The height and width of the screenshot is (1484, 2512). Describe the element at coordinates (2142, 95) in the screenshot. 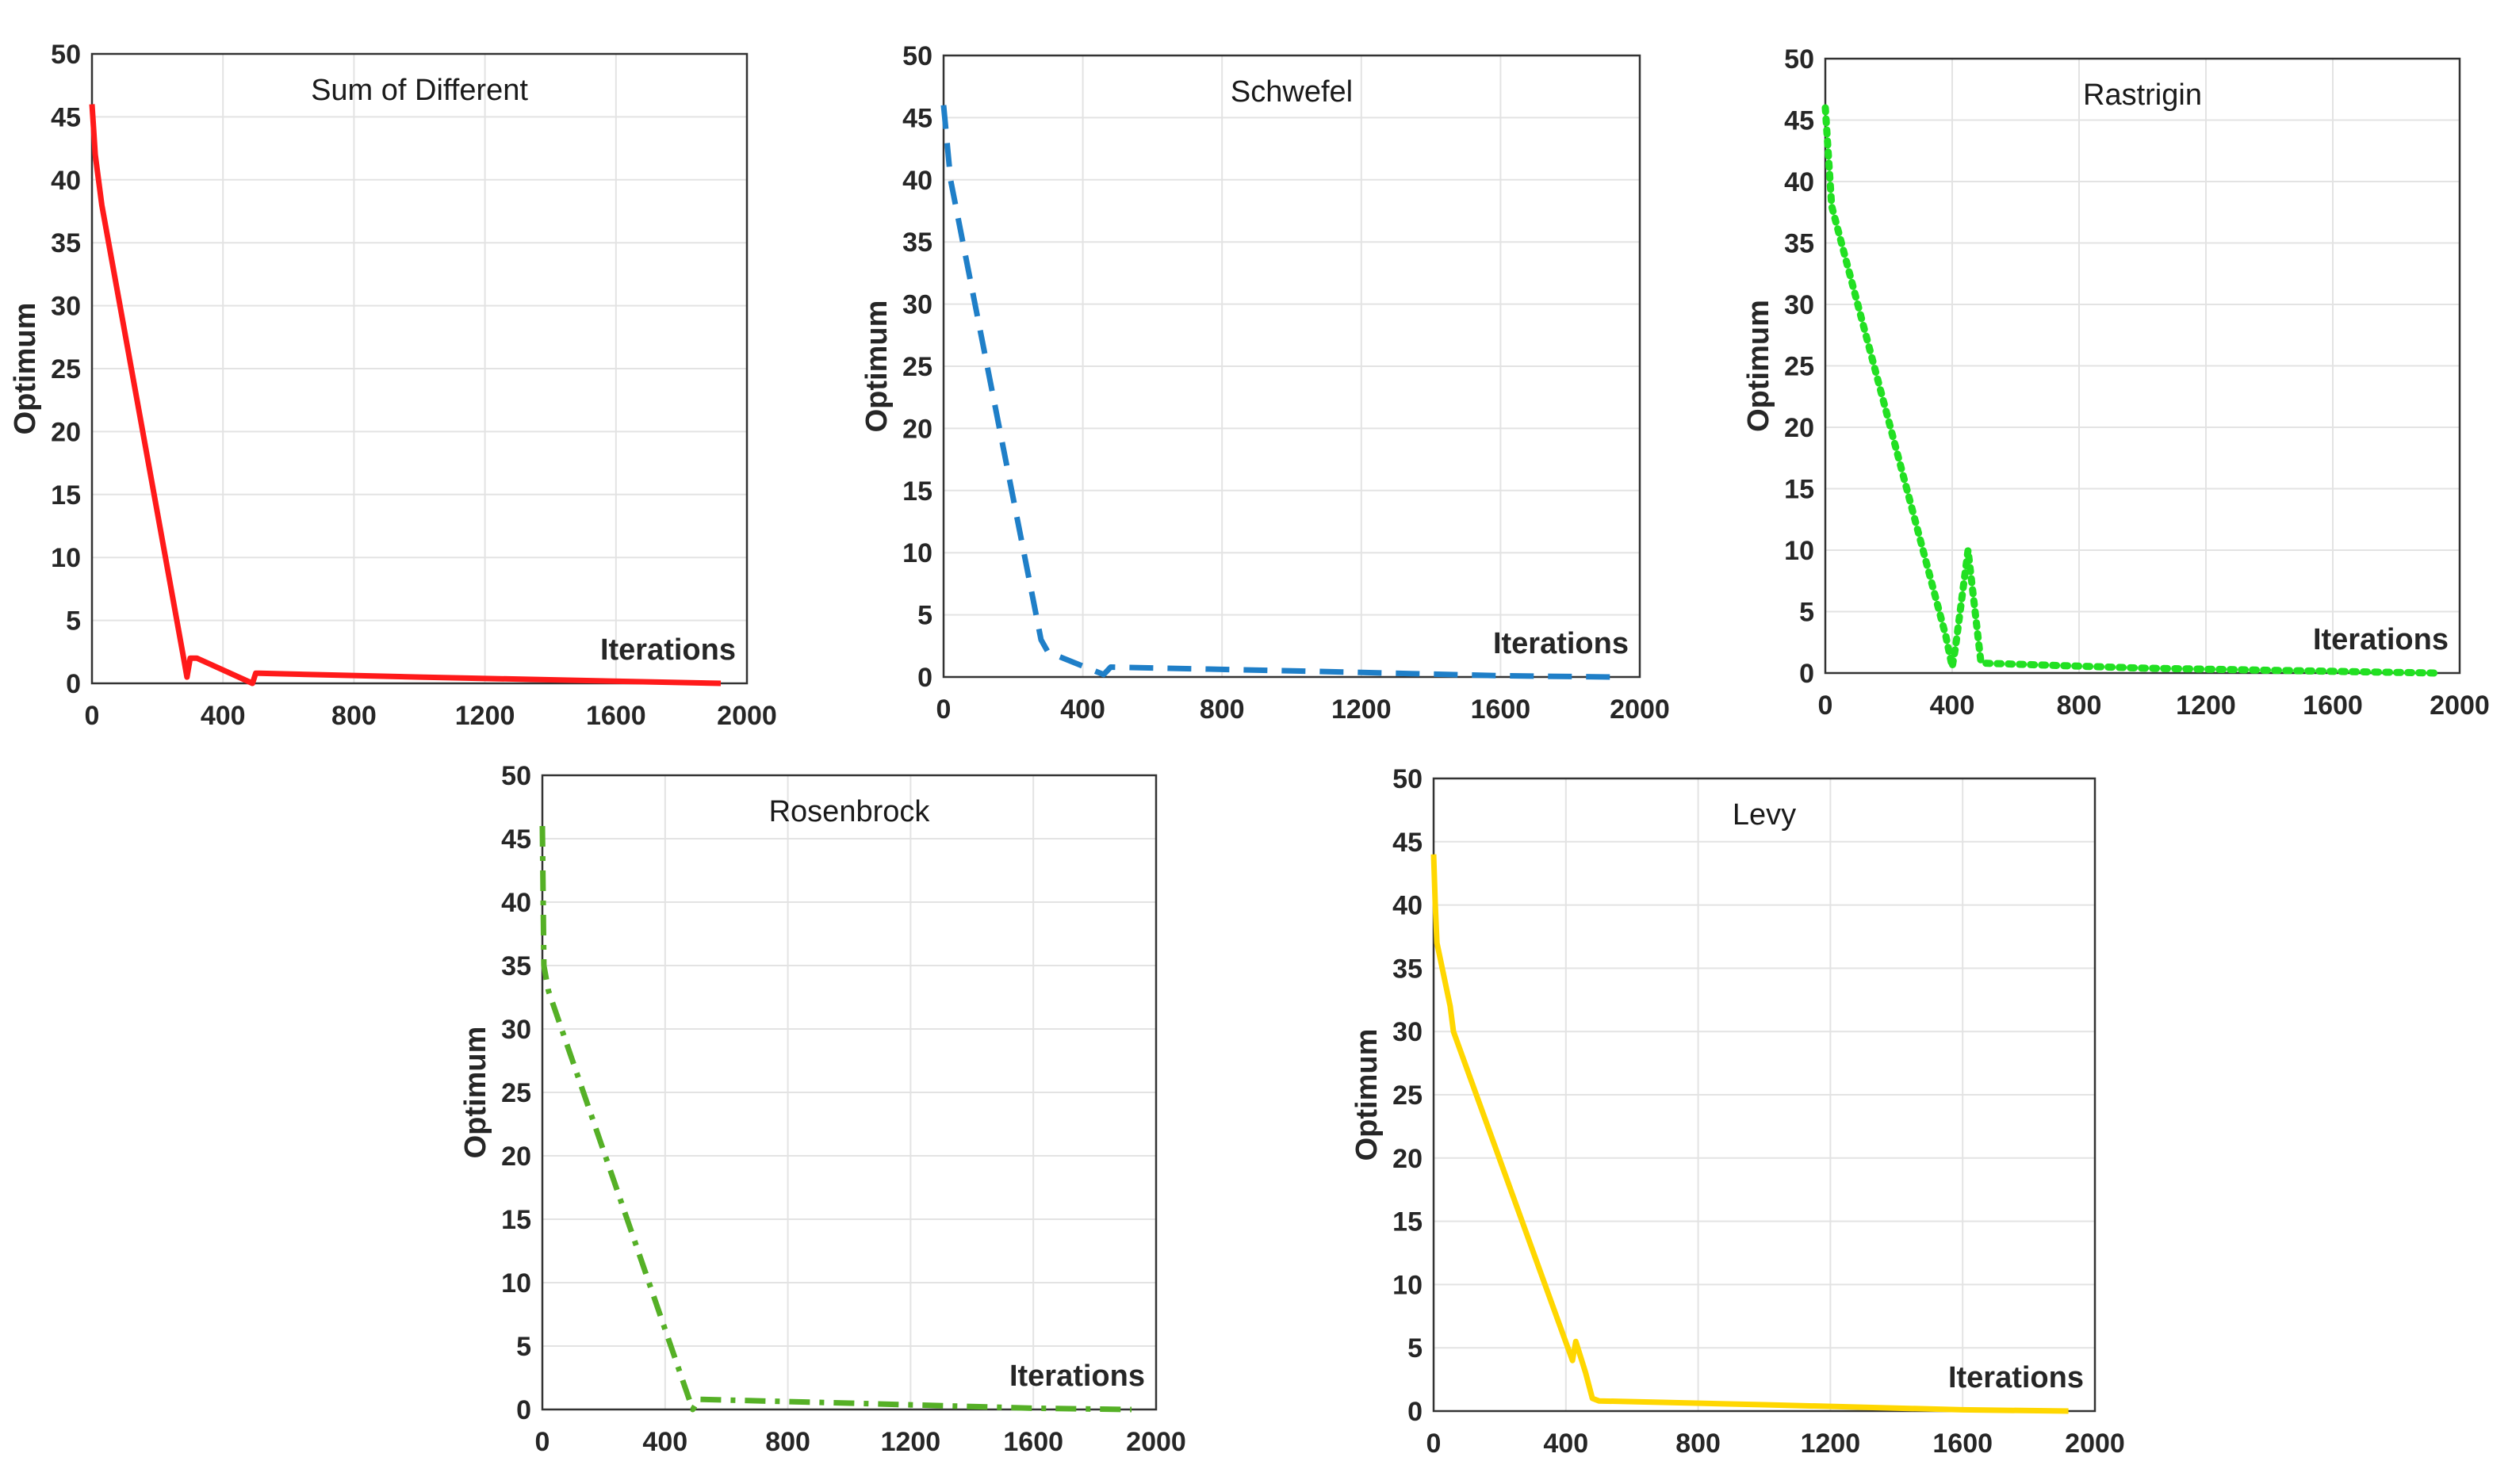

I see `chart-title: Rastrigin` at that location.